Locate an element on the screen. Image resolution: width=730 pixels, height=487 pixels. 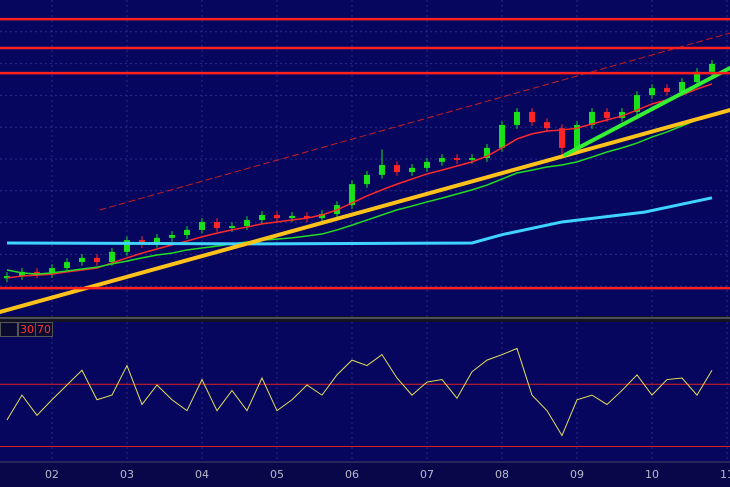
level-label: 30 is located at coordinates (27, 329).